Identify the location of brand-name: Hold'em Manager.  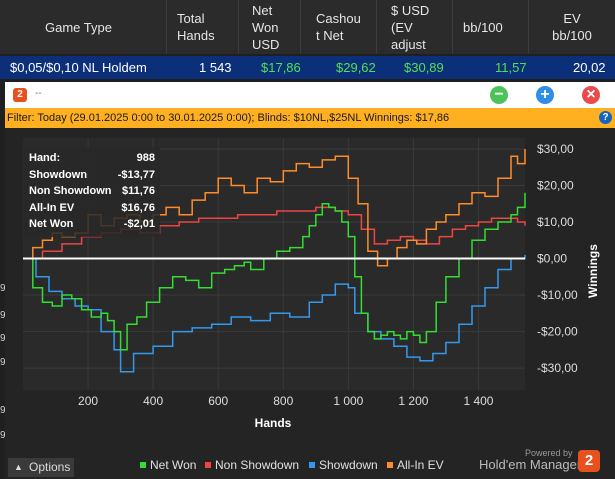
(530, 464).